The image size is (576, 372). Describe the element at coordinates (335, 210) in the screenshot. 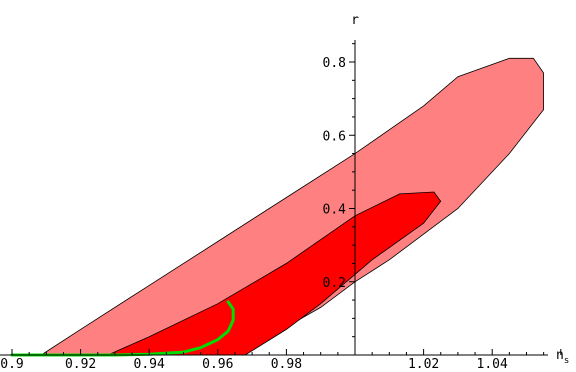

I see `y-tick-label: 0.4` at that location.